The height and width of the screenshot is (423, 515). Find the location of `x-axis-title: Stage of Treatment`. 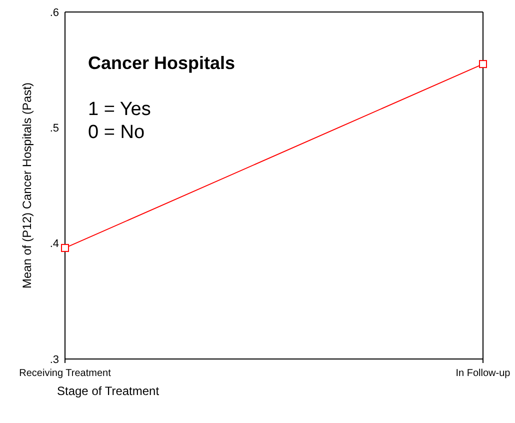

x-axis-title: Stage of Treatment is located at coordinates (108, 391).